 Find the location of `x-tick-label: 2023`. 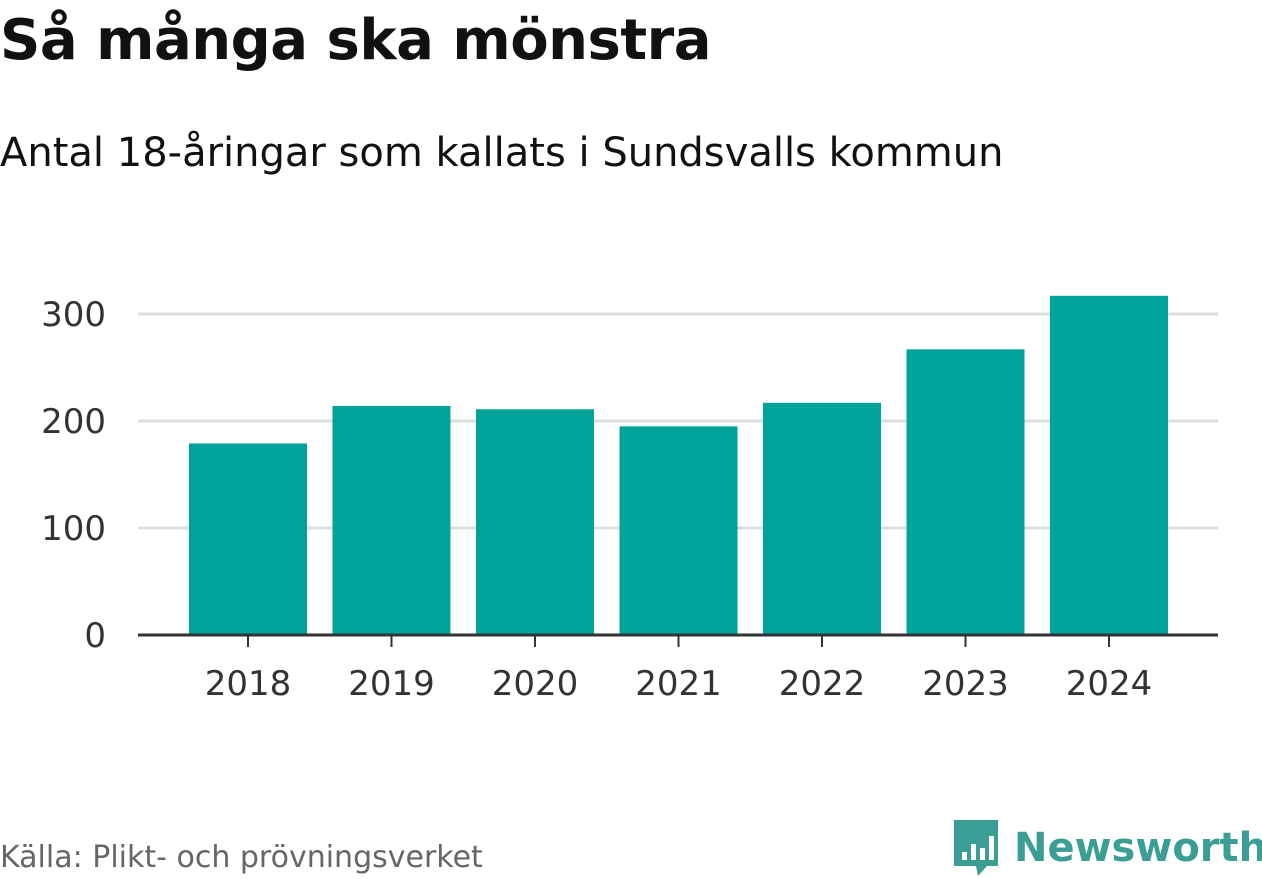

x-tick-label: 2023 is located at coordinates (965, 684).